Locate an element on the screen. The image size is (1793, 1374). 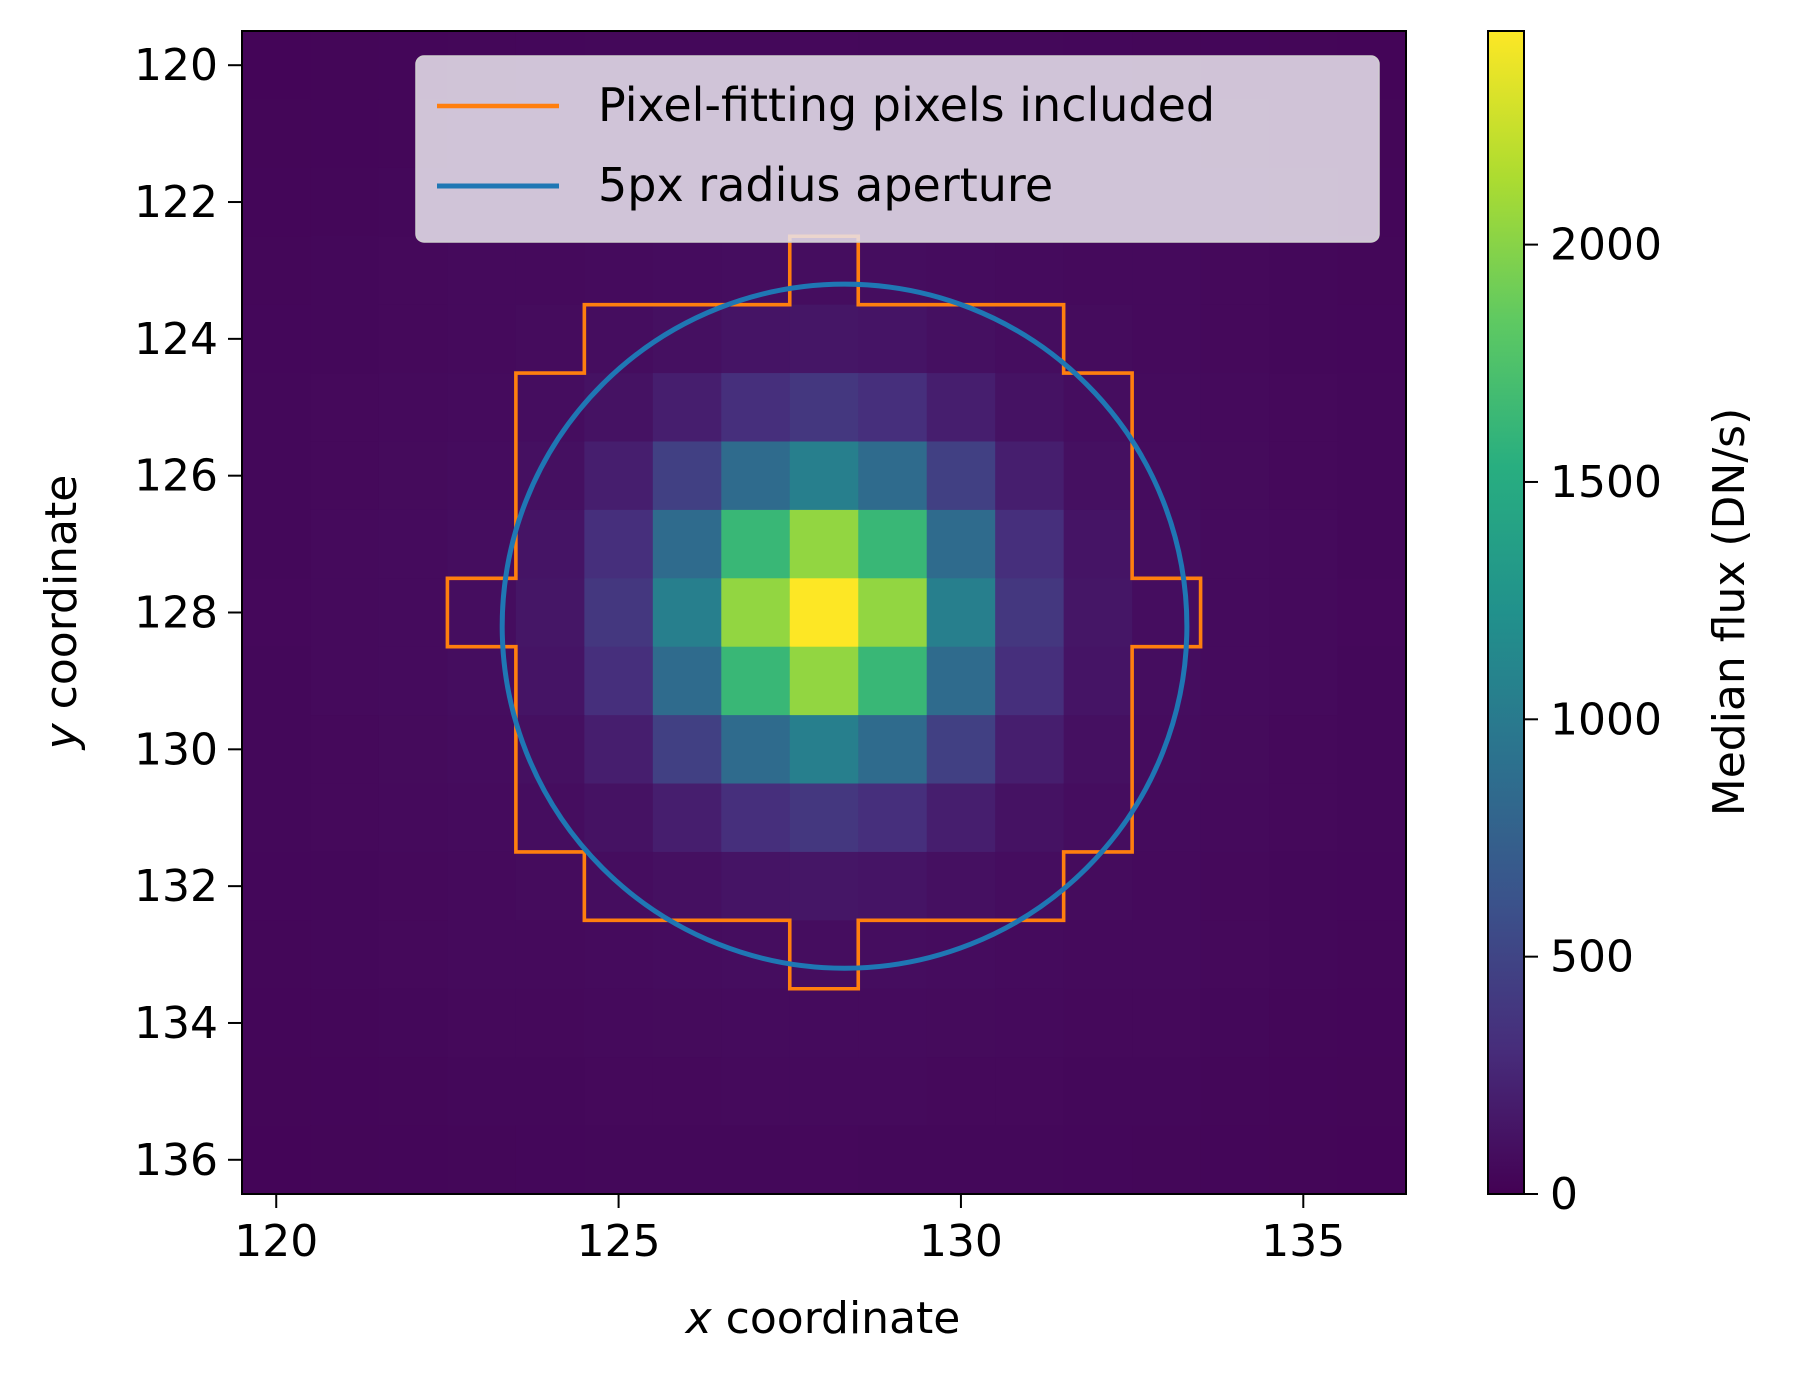
x-axis: 120 125 130 135 is located at coordinates (789, 1230).